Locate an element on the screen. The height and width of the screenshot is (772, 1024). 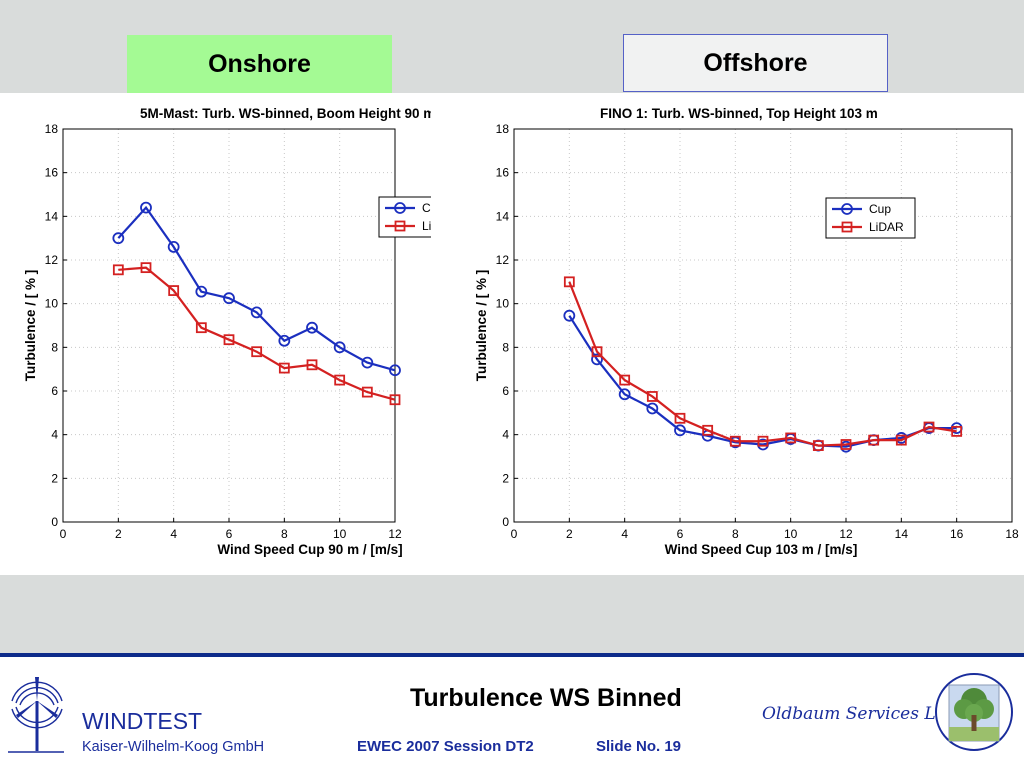
slide-number: Slide No. 19 is located at coordinates (639, 746).